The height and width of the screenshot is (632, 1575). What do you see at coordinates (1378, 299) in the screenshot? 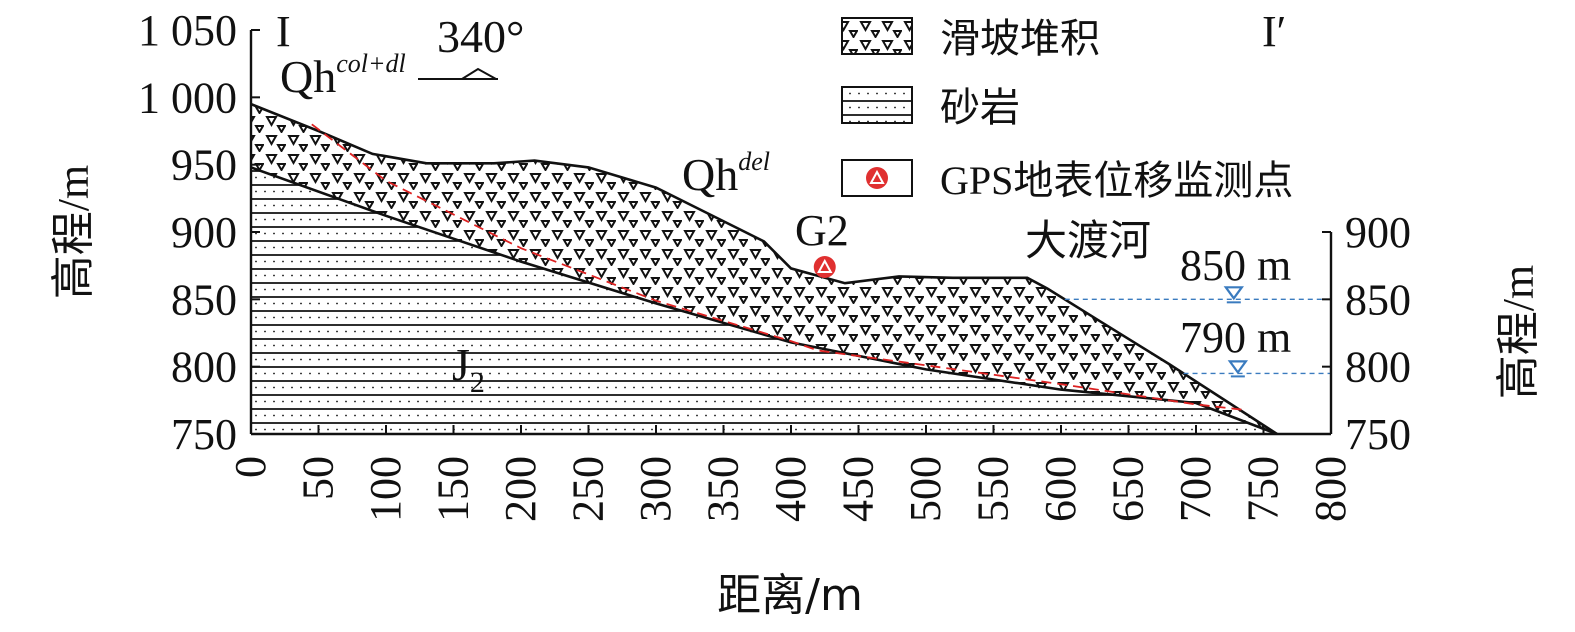
I see `y-tick-label-right: 850` at bounding box center [1378, 299].